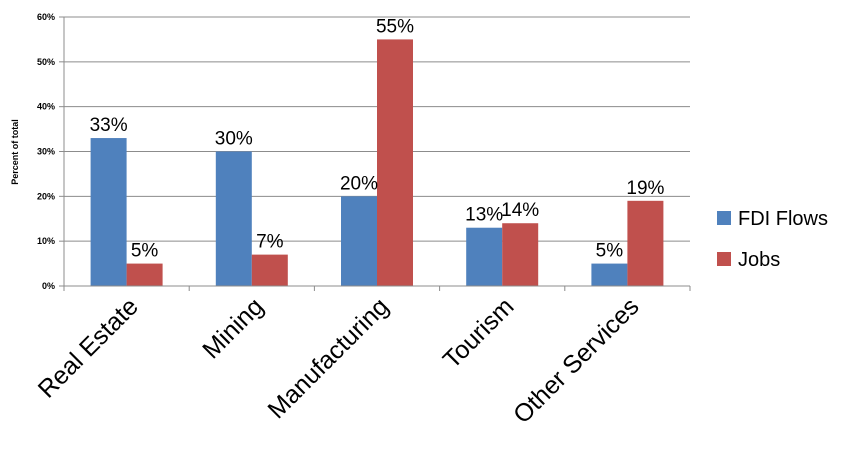 This screenshot has height=464, width=845. I want to click on y-tick-label: 50%, so click(46, 62).